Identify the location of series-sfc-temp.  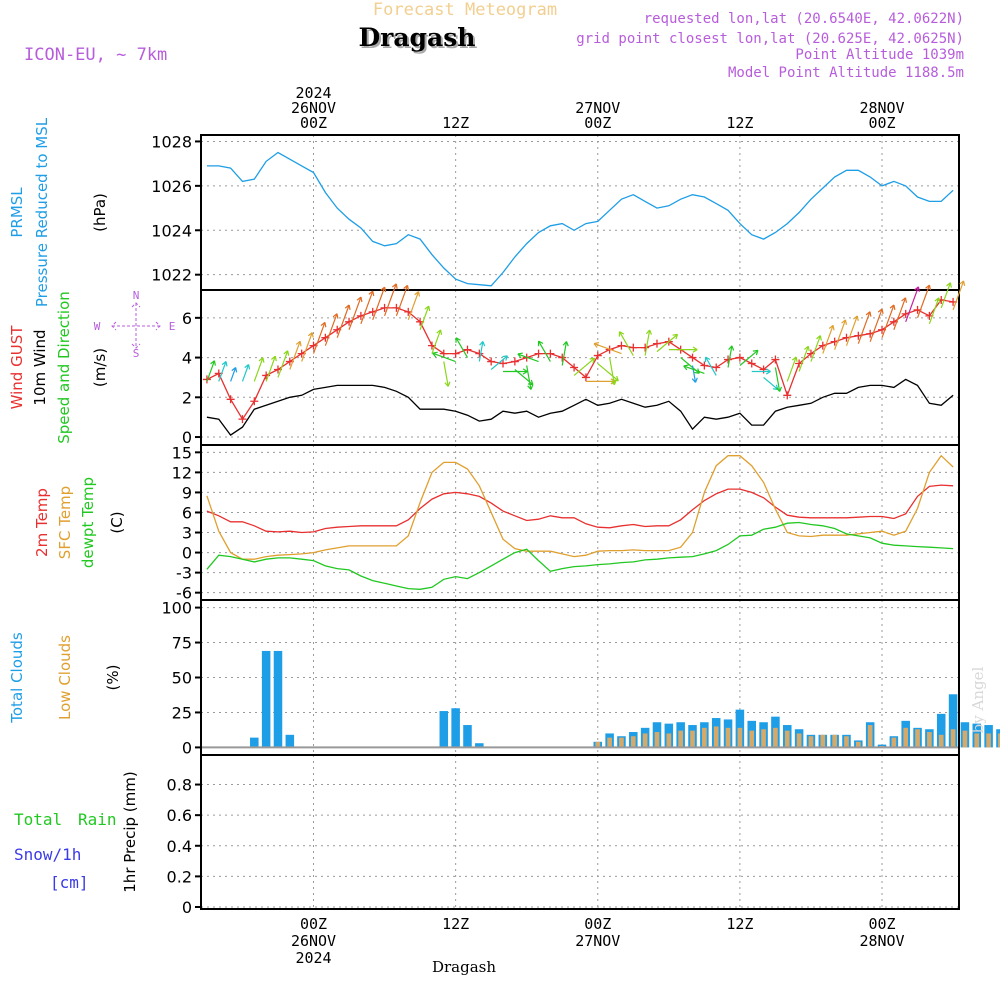
(580, 507).